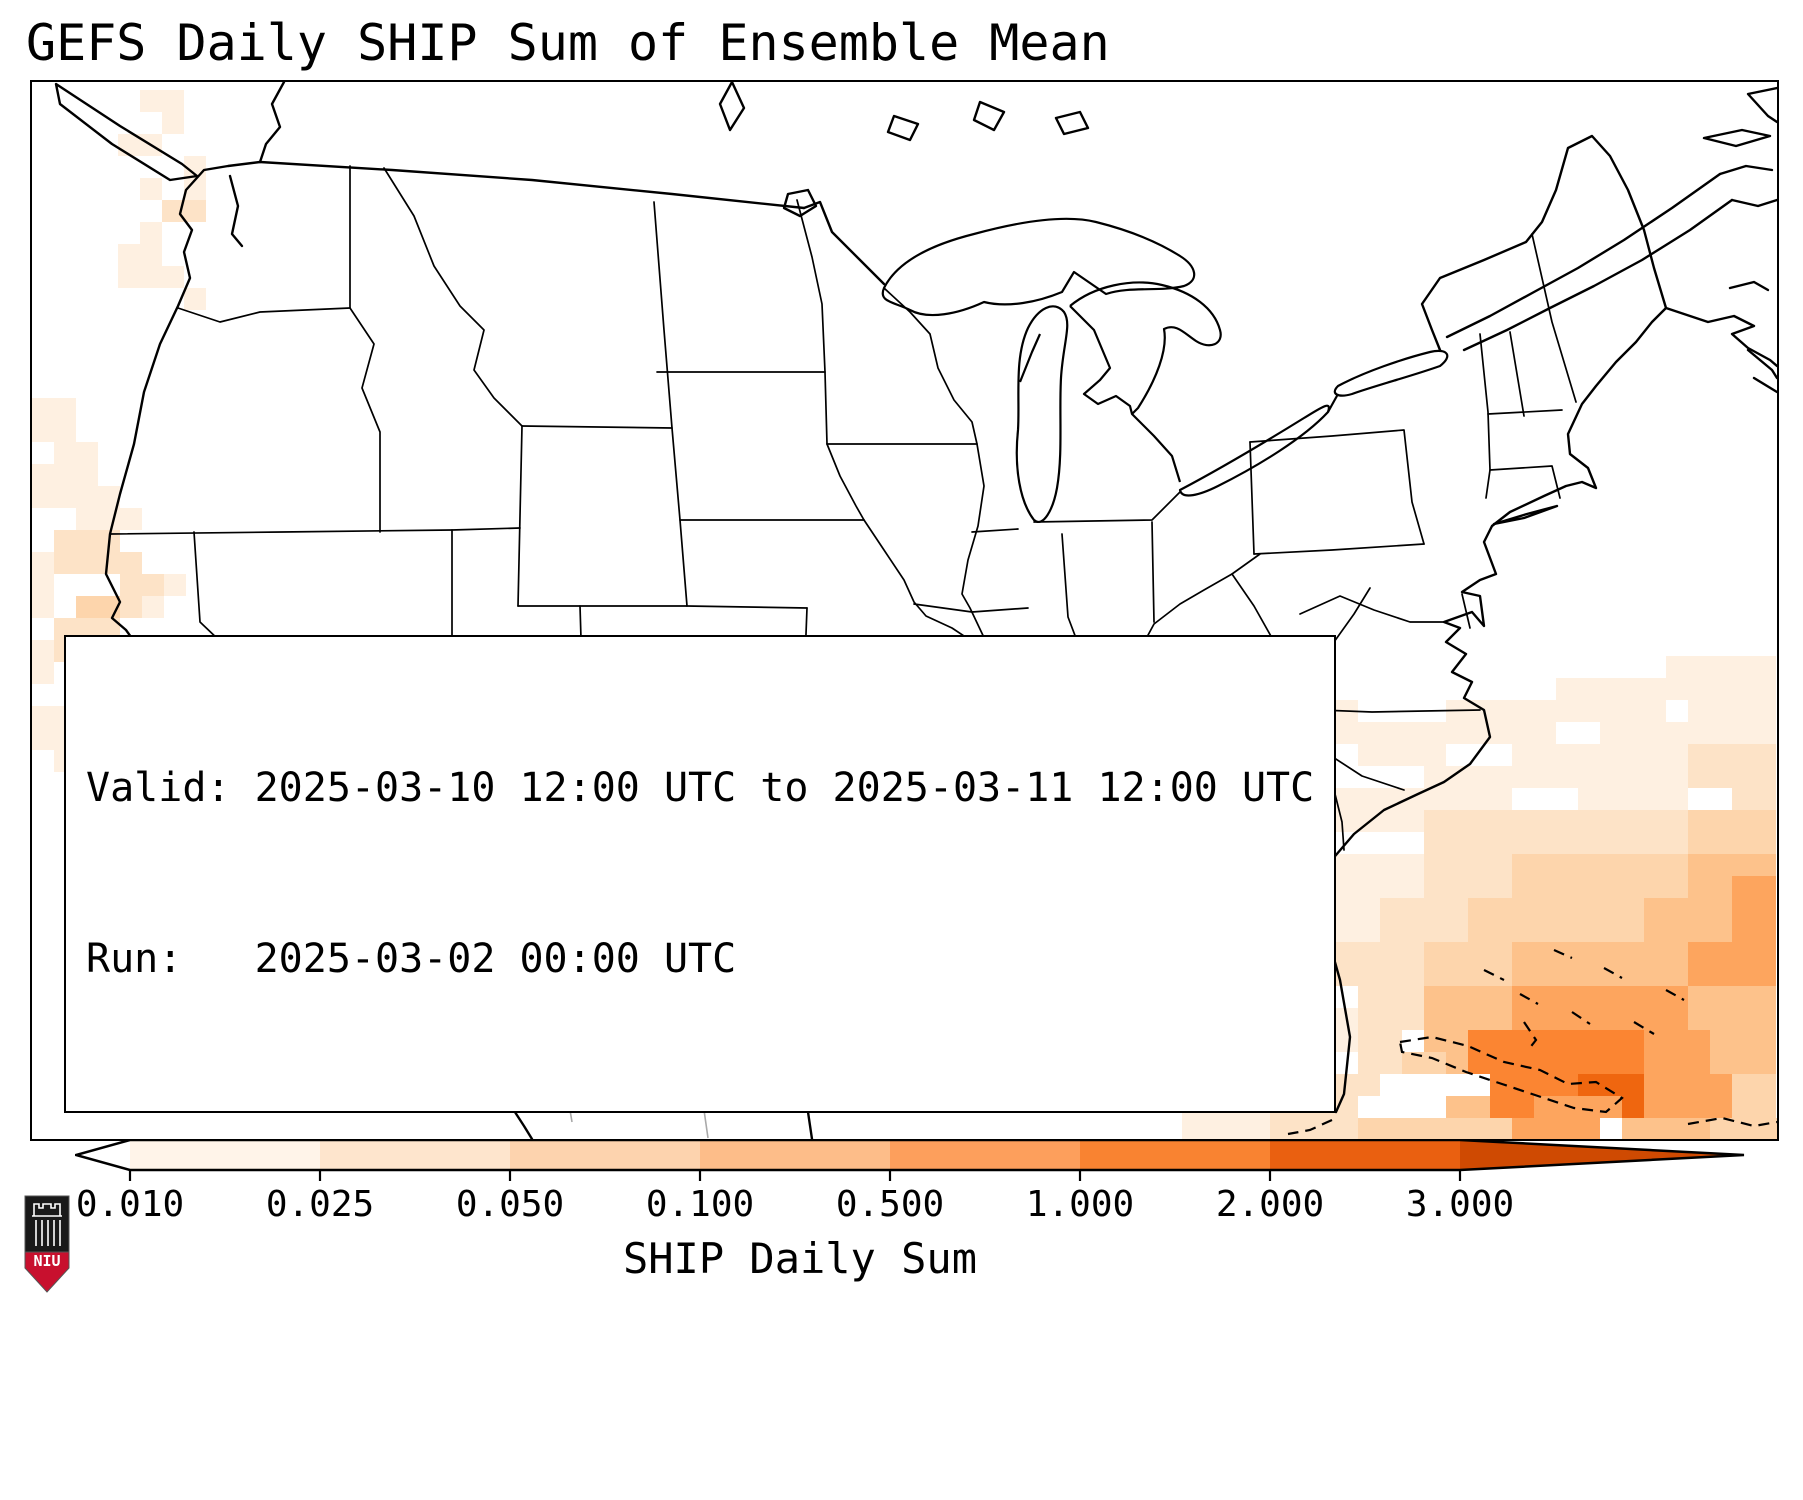 This screenshot has width=1803, height=1500. I want to click on colorbar-segments, so click(795, 1155).